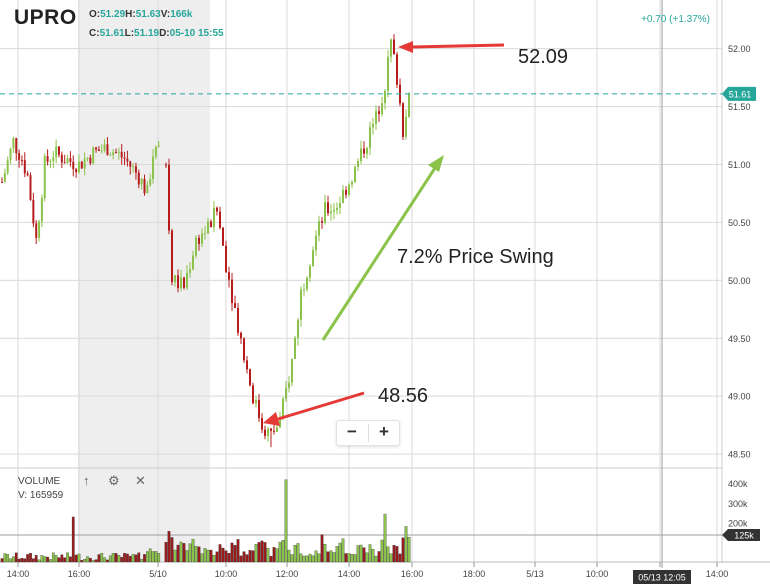  I want to click on gear-icon: ⚙, so click(114, 480).